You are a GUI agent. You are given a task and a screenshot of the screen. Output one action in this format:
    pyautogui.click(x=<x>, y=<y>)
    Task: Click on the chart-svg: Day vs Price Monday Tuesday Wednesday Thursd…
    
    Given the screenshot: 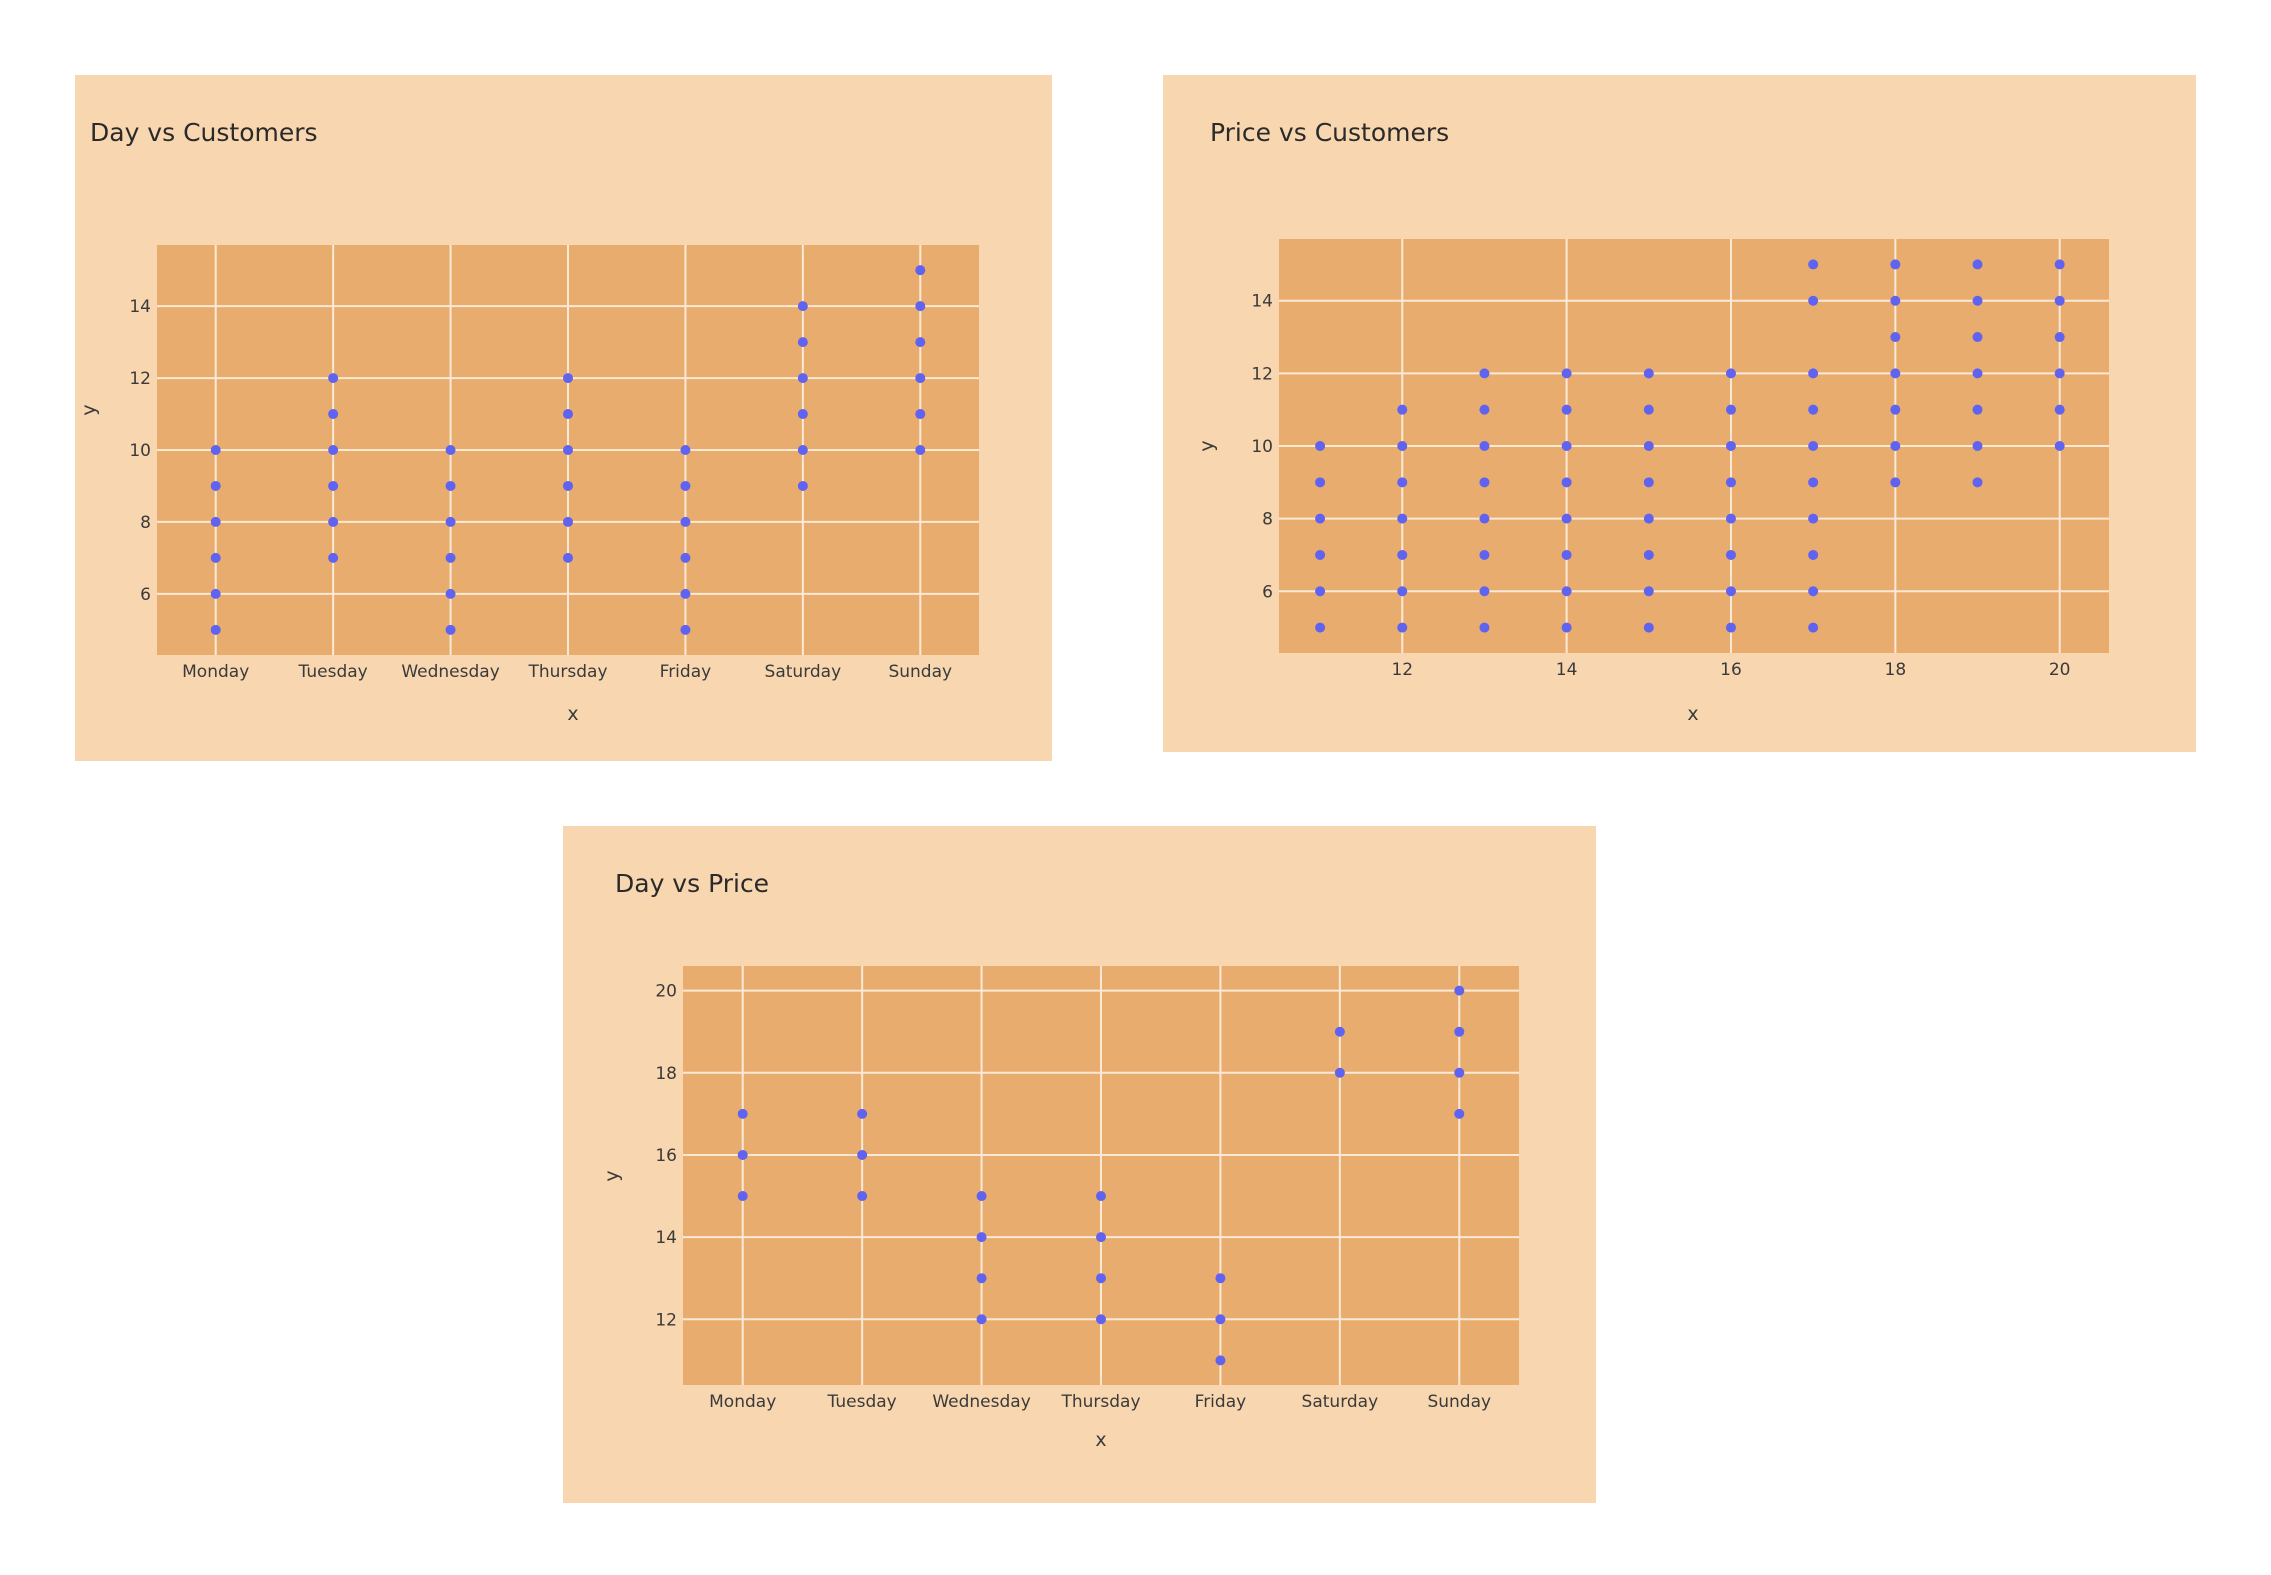 What is the action you would take?
    pyautogui.click(x=1060, y=1160)
    